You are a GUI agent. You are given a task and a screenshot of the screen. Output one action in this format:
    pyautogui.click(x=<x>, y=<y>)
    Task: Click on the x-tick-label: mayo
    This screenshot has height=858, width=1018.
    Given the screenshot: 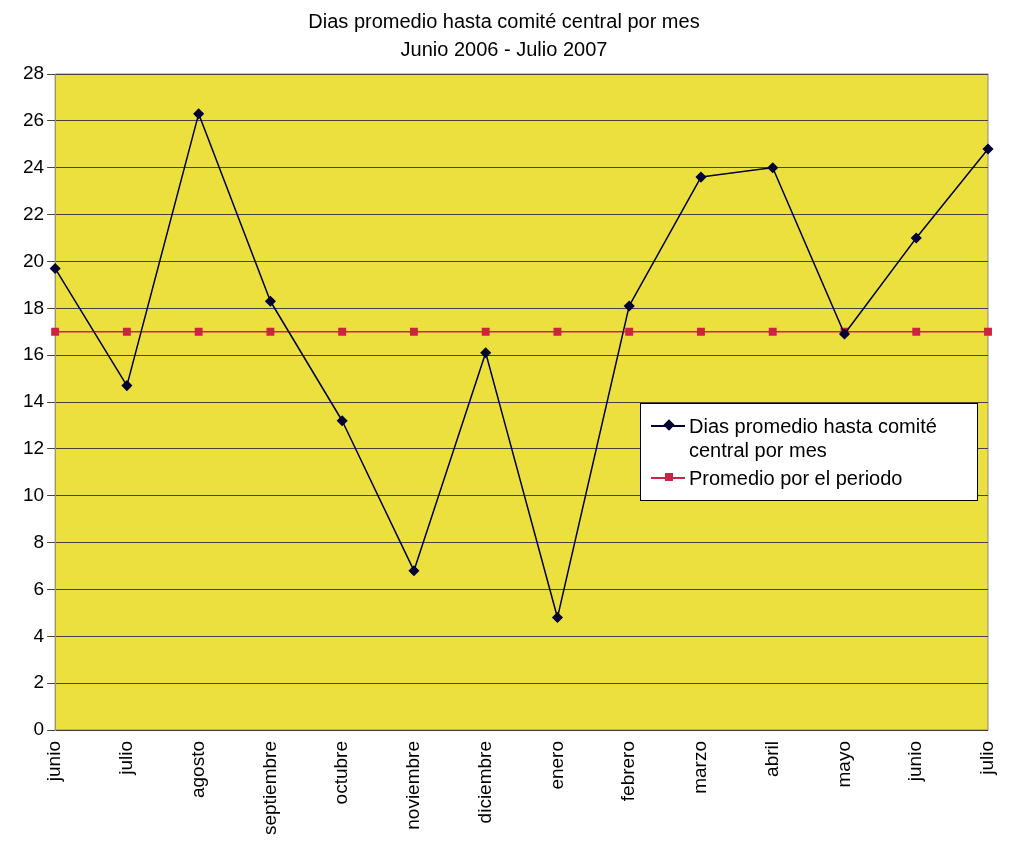 What is the action you would take?
    pyautogui.click(x=843, y=764)
    